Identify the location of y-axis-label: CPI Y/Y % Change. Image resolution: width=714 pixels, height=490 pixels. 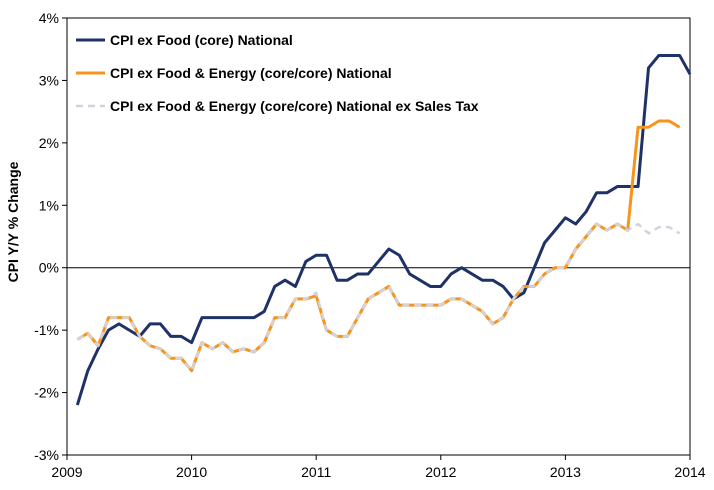
(13, 221).